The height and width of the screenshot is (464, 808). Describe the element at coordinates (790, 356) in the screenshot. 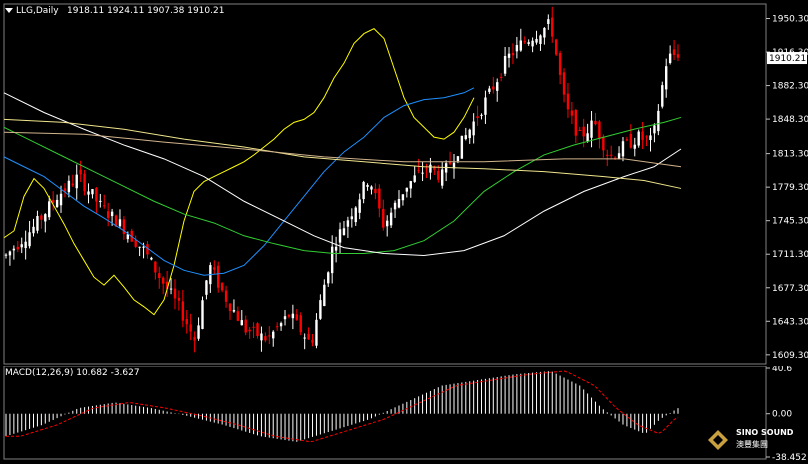

I see `price-y-tick-label: 1609.30` at that location.